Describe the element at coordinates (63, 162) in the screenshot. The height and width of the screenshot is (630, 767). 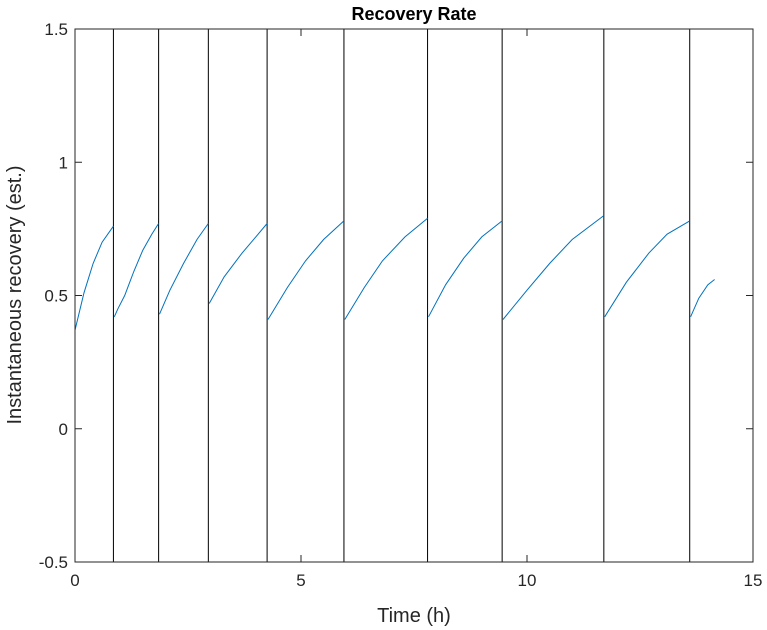
I see `y-tick-label: 1` at that location.